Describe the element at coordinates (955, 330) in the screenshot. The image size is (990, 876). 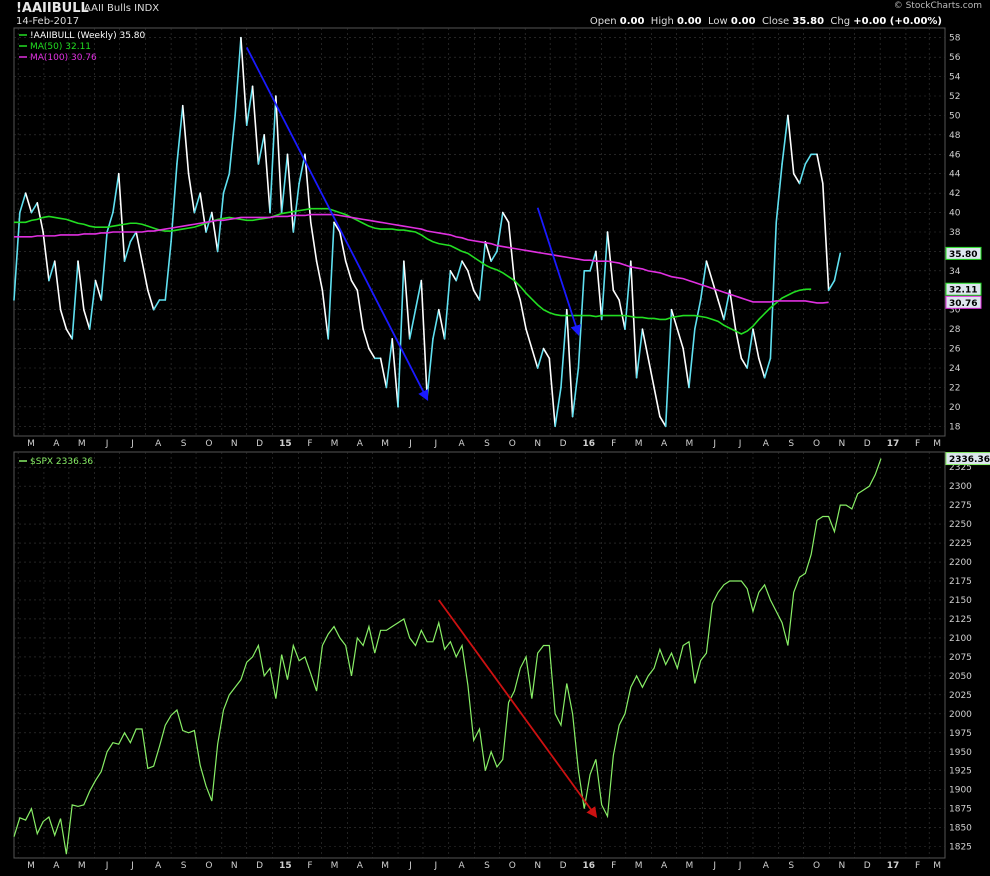
I see `y-tick-label: 28` at that location.